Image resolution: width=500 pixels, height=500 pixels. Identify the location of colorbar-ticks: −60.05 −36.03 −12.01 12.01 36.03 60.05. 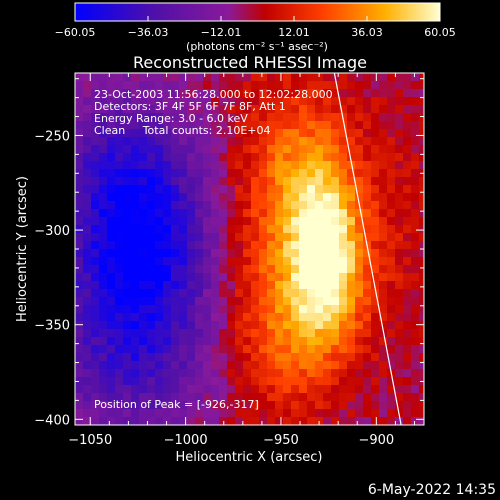
(255, 27).